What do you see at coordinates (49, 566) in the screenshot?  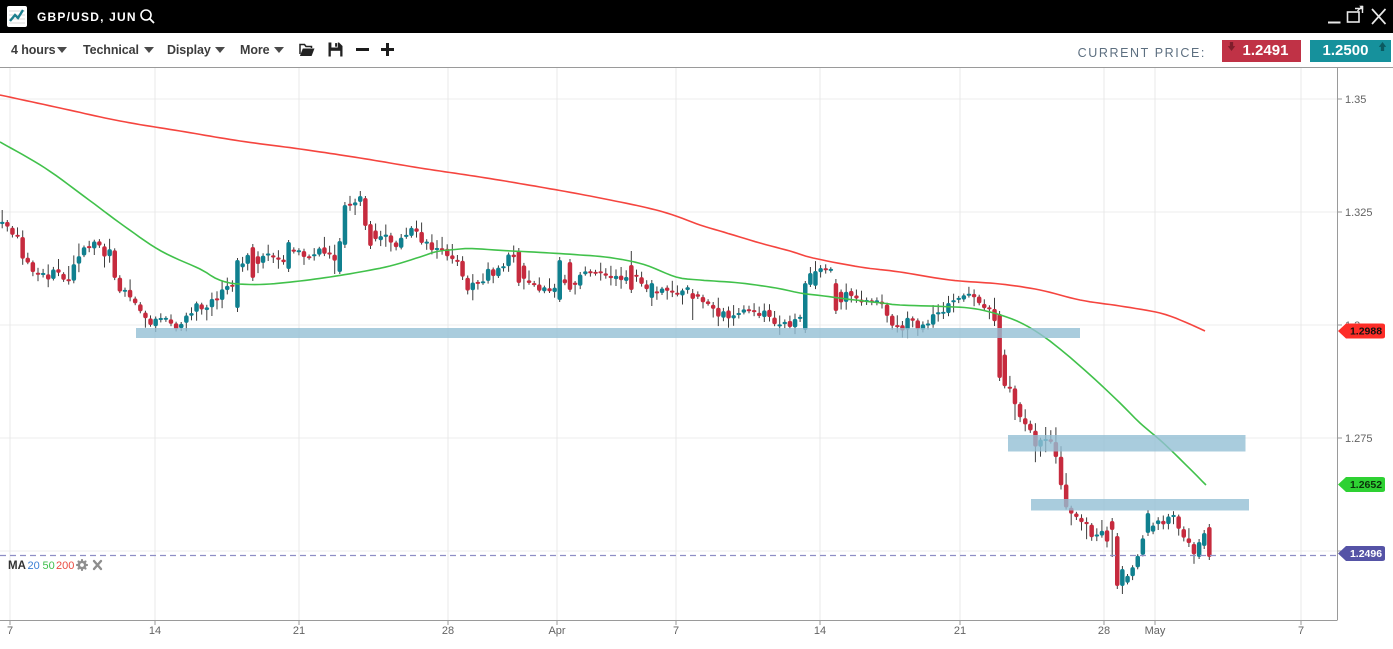 I see `svg-text: 50` at bounding box center [49, 566].